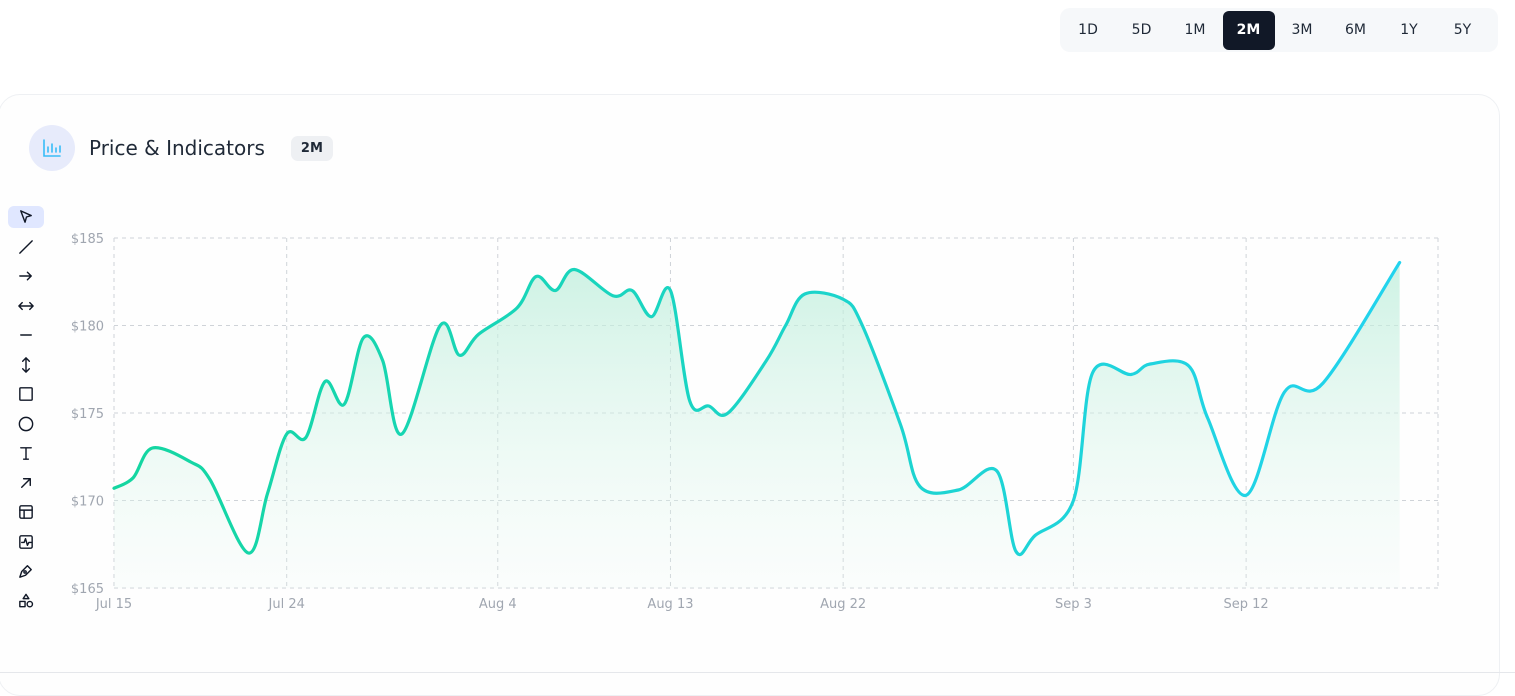 This screenshot has height=696, width=1515. What do you see at coordinates (87, 239) in the screenshot?
I see `y-tick-label: $185` at bounding box center [87, 239].